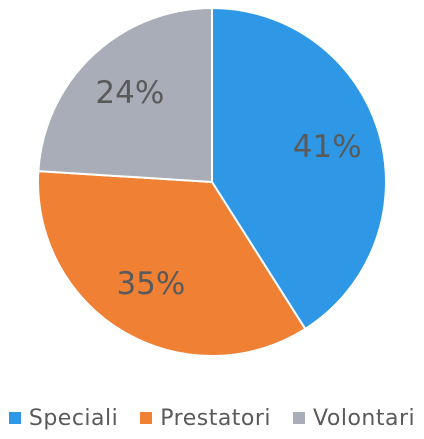 The image size is (424, 439). Describe the element at coordinates (14, 418) in the screenshot. I see `legend-swatch-speciali` at that location.